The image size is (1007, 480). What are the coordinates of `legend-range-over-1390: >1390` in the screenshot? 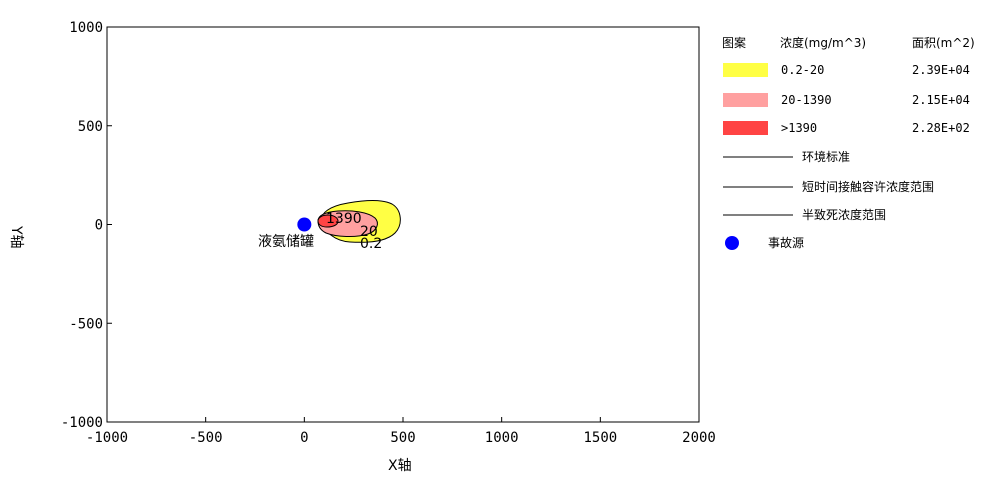 It's located at (799, 128).